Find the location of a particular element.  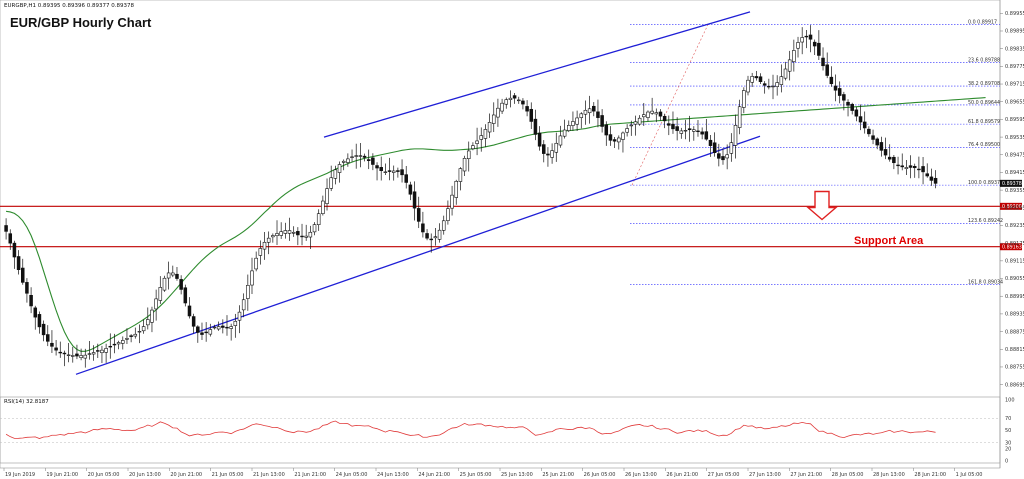

time-tick-label: 25 Jun 05:00 is located at coordinates (476, 475).